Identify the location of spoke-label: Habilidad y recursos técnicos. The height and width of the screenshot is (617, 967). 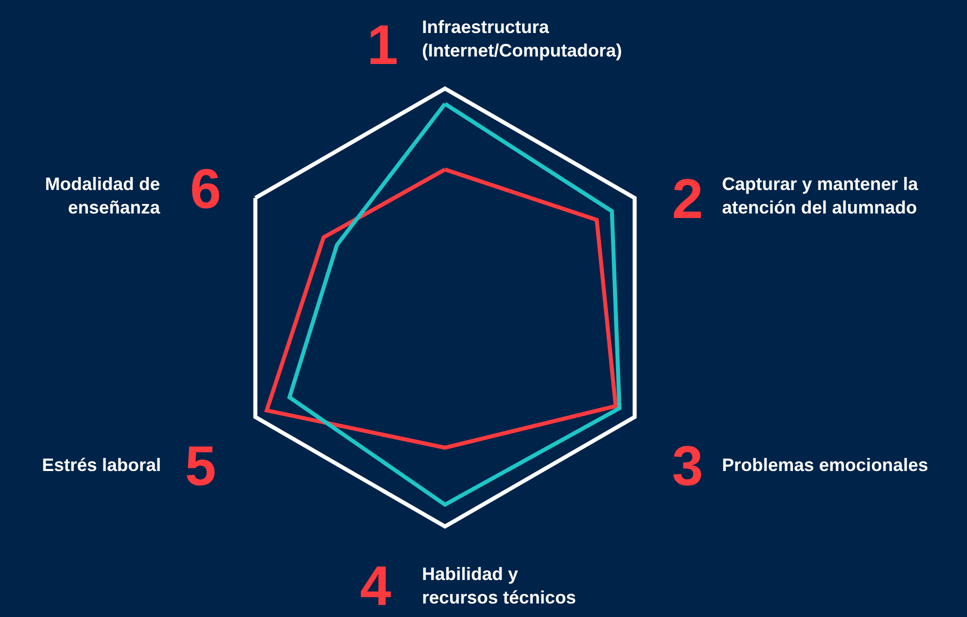
(499, 586).